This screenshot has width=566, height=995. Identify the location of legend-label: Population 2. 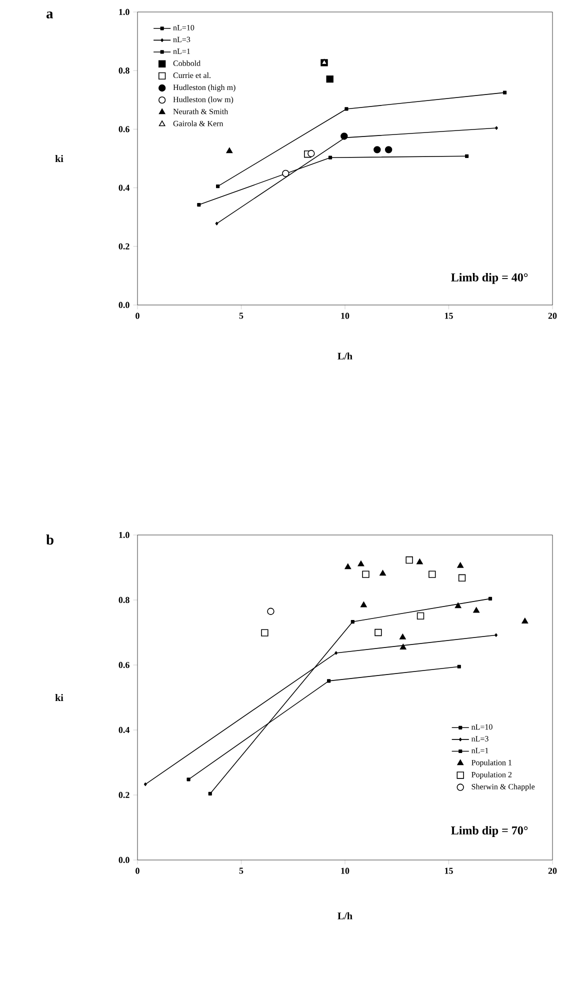
(492, 775).